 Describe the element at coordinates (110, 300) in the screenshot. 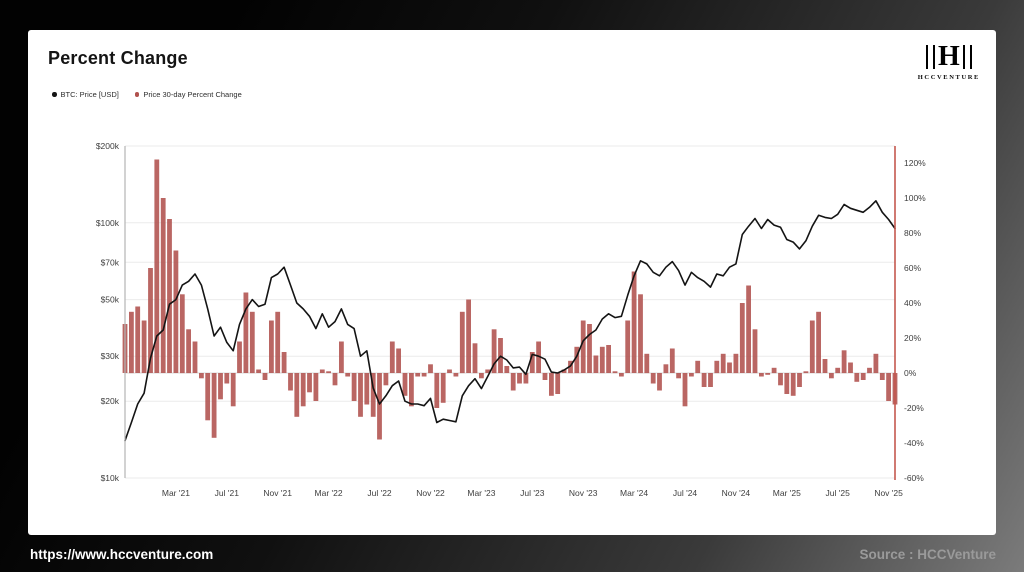

I see `price-axis-label: $50k` at that location.